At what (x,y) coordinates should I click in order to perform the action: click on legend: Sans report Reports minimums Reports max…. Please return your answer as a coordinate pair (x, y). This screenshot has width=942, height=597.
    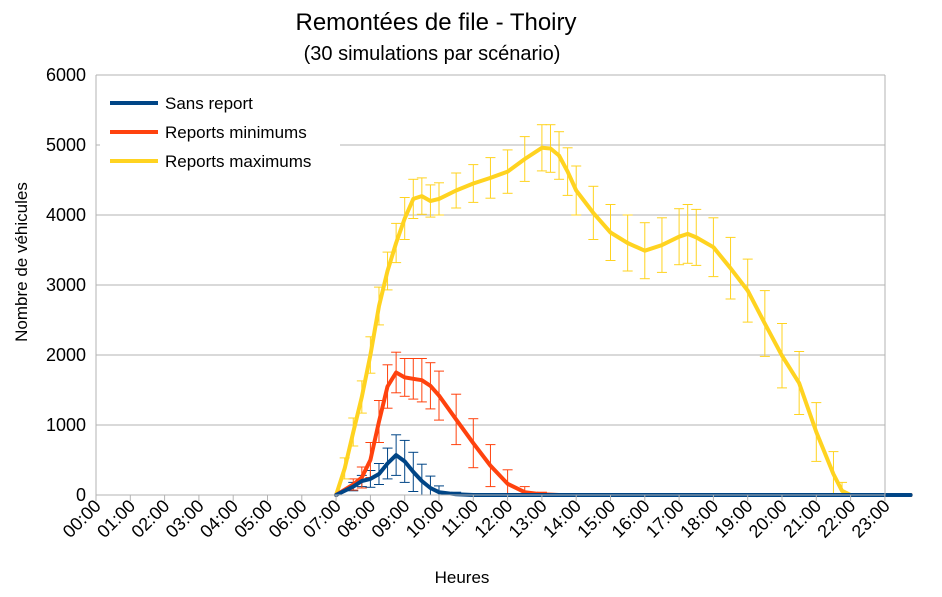
    Looking at the image, I should click on (220, 135).